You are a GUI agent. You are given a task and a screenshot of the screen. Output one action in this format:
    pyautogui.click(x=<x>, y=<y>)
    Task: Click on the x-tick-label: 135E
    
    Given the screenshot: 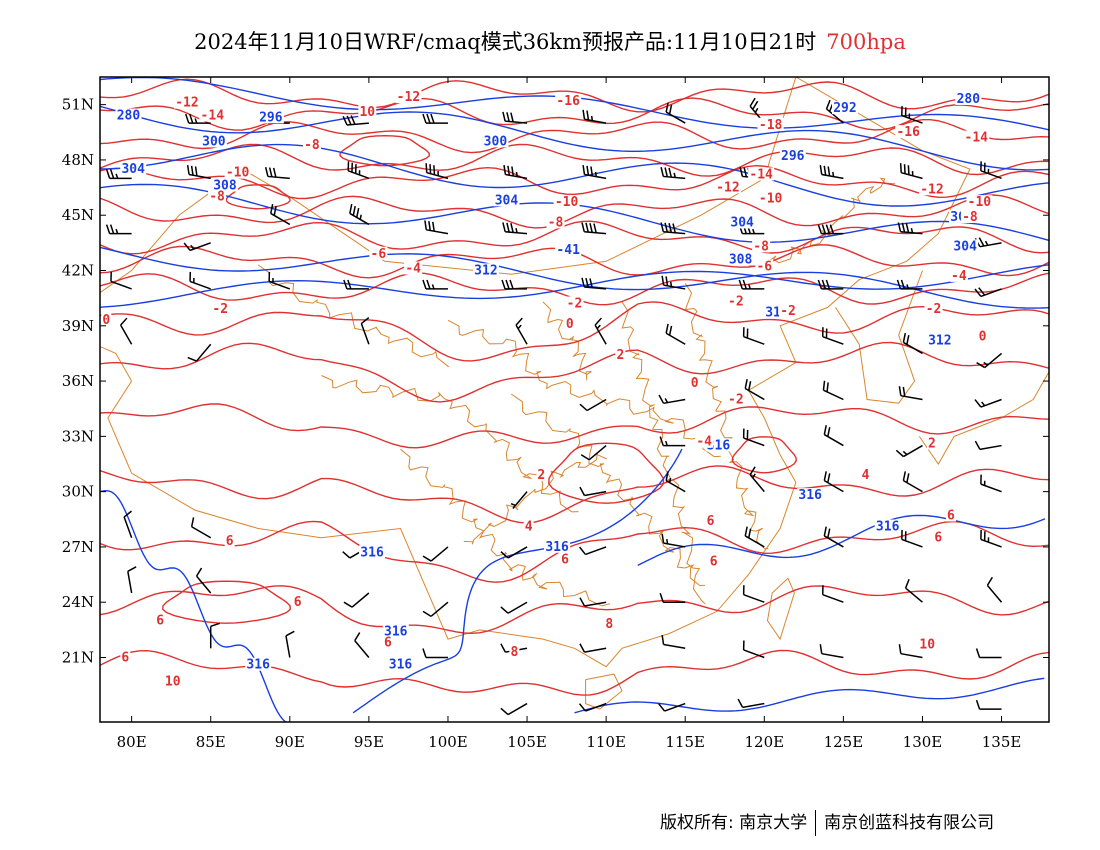 What is the action you would take?
    pyautogui.click(x=1002, y=742)
    